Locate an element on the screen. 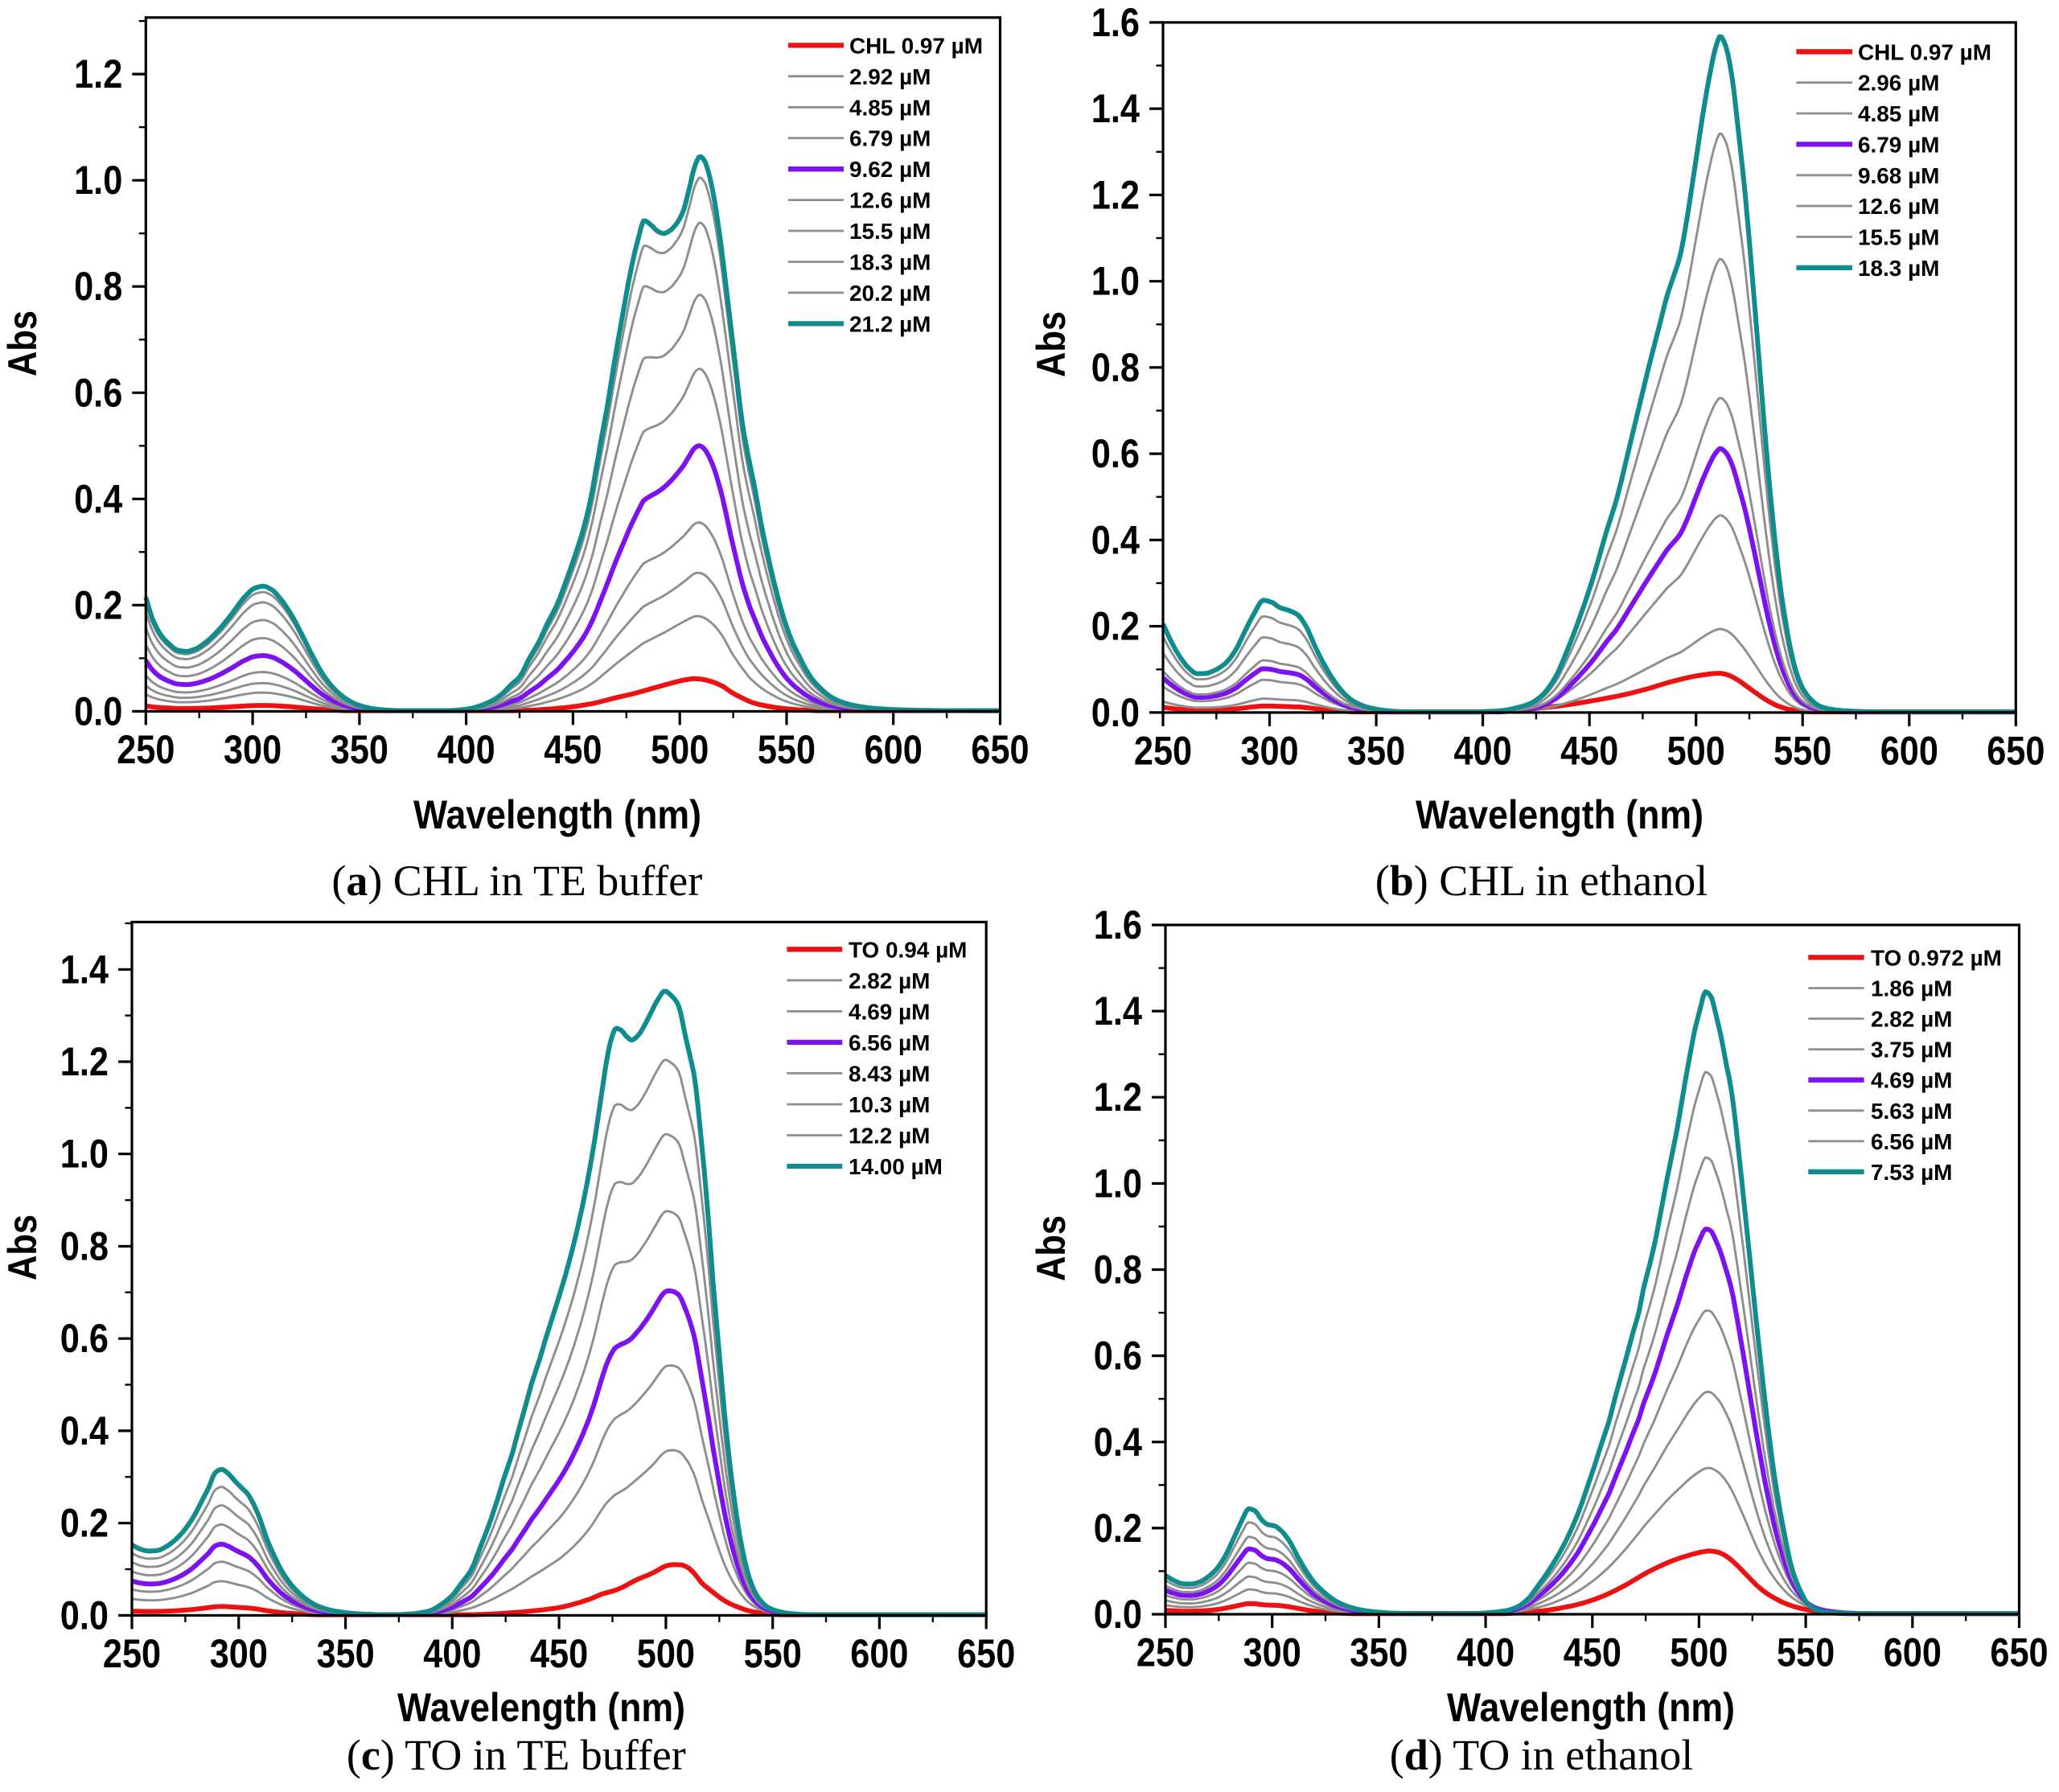 This screenshot has width=2059, height=1792. svg-text: 9.62 µM is located at coordinates (890, 169).